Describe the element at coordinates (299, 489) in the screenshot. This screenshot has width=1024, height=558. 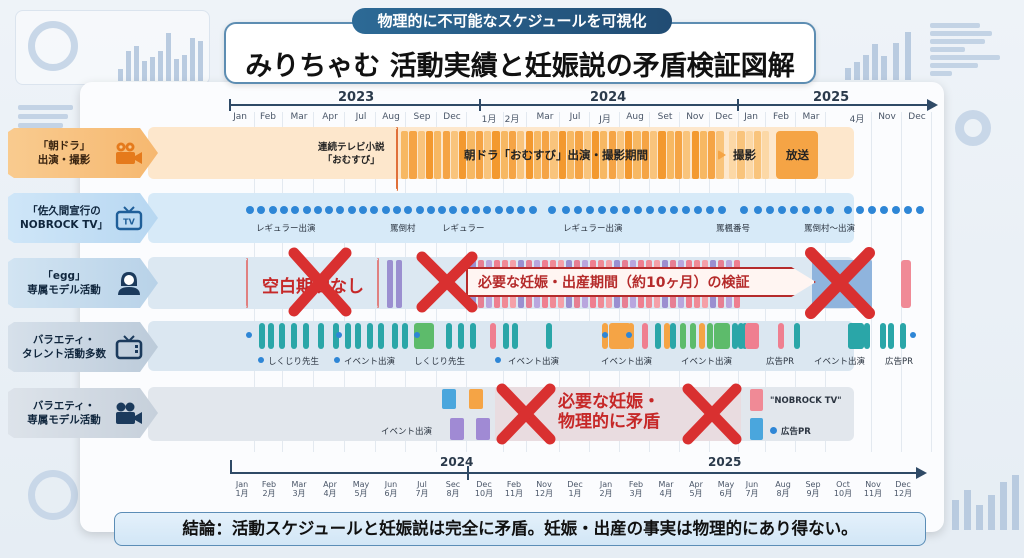
I see `bottom-month-label: Mar 3月` at that location.